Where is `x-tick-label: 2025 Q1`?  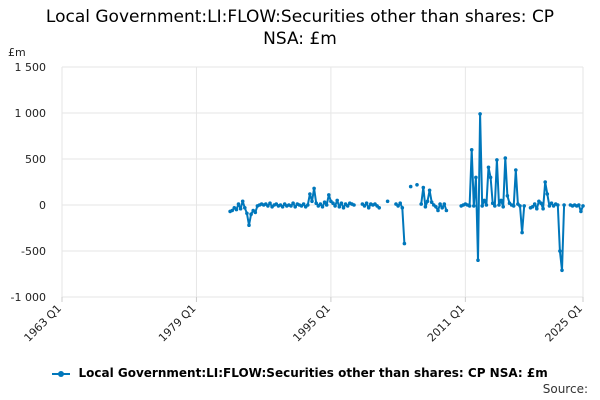 x-tick-label: 2025 Q1 is located at coordinates (564, 323).